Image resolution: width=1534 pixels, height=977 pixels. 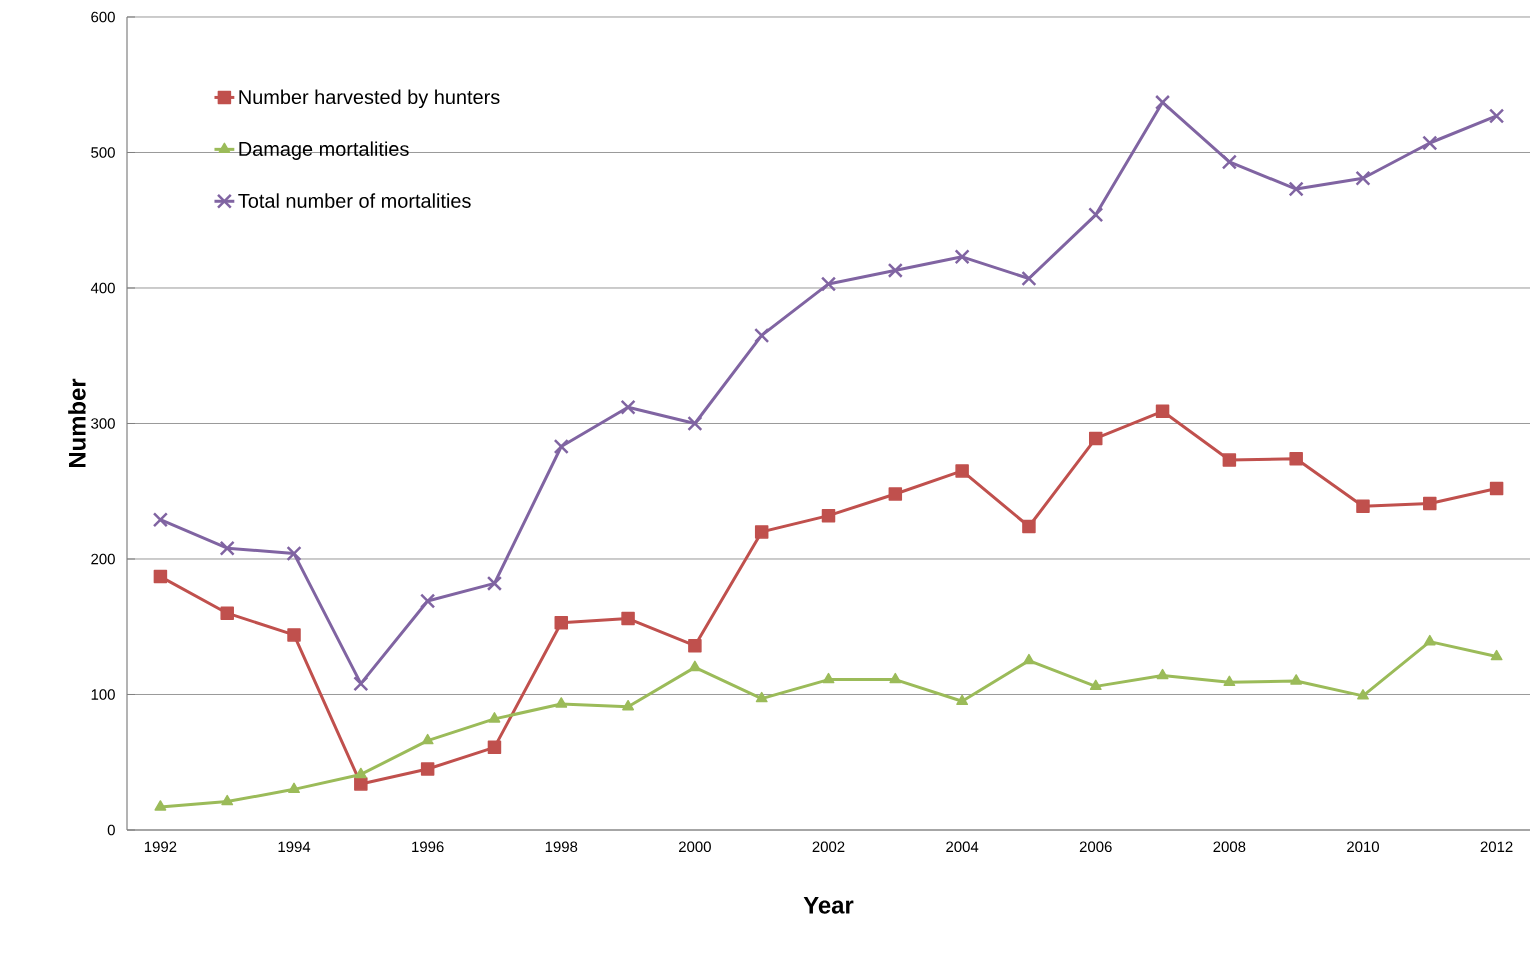 What do you see at coordinates (1363, 847) in the screenshot?
I see `x-tick-label: 2010` at bounding box center [1363, 847].